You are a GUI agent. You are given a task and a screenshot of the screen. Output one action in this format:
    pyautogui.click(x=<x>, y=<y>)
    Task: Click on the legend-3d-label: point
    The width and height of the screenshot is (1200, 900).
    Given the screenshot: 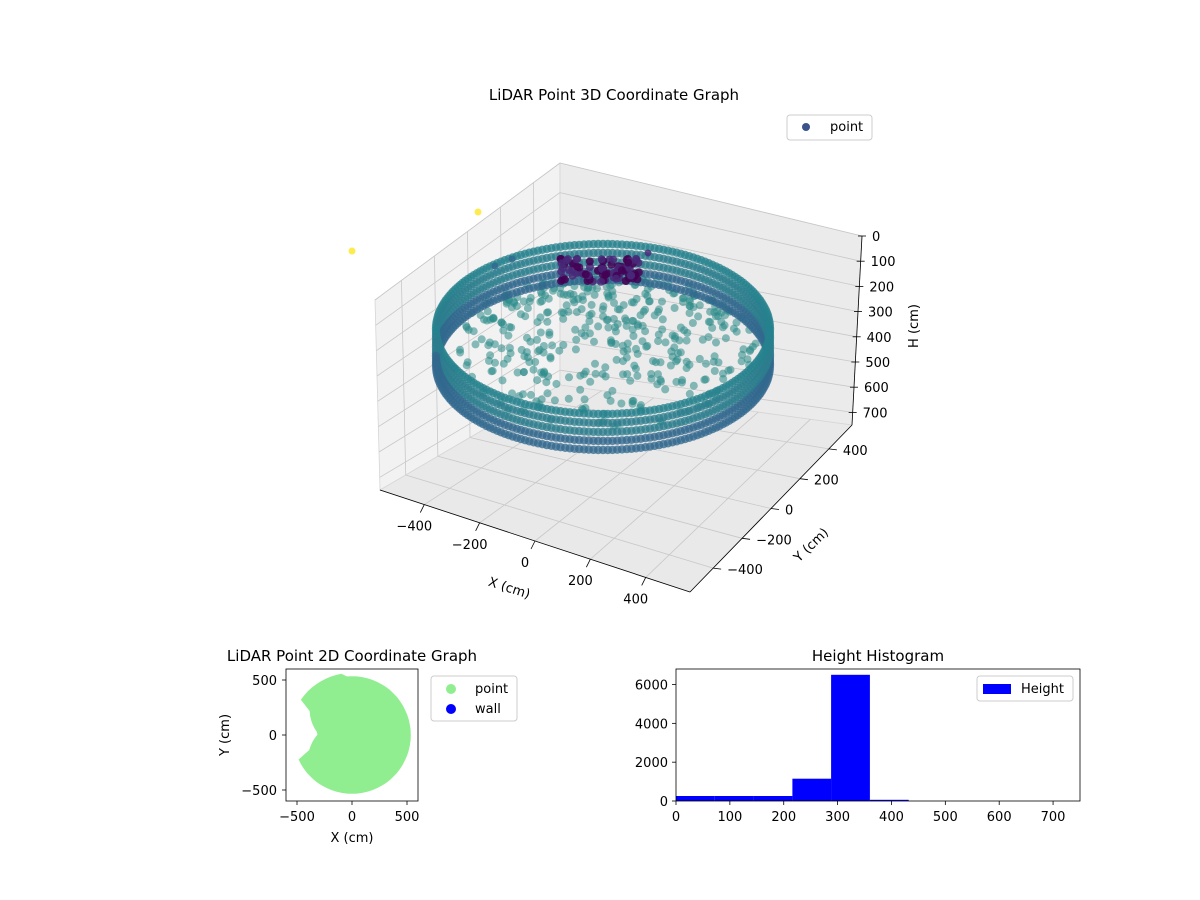 What is the action you would take?
    pyautogui.click(x=846, y=127)
    